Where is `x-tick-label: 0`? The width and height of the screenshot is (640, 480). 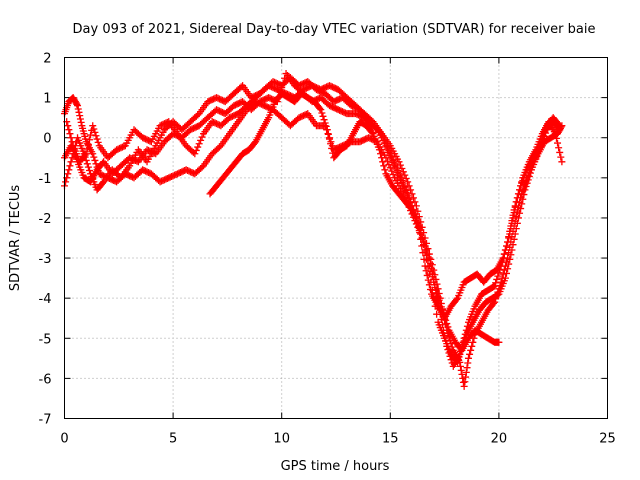 x-tick-label: 0 is located at coordinates (64, 439).